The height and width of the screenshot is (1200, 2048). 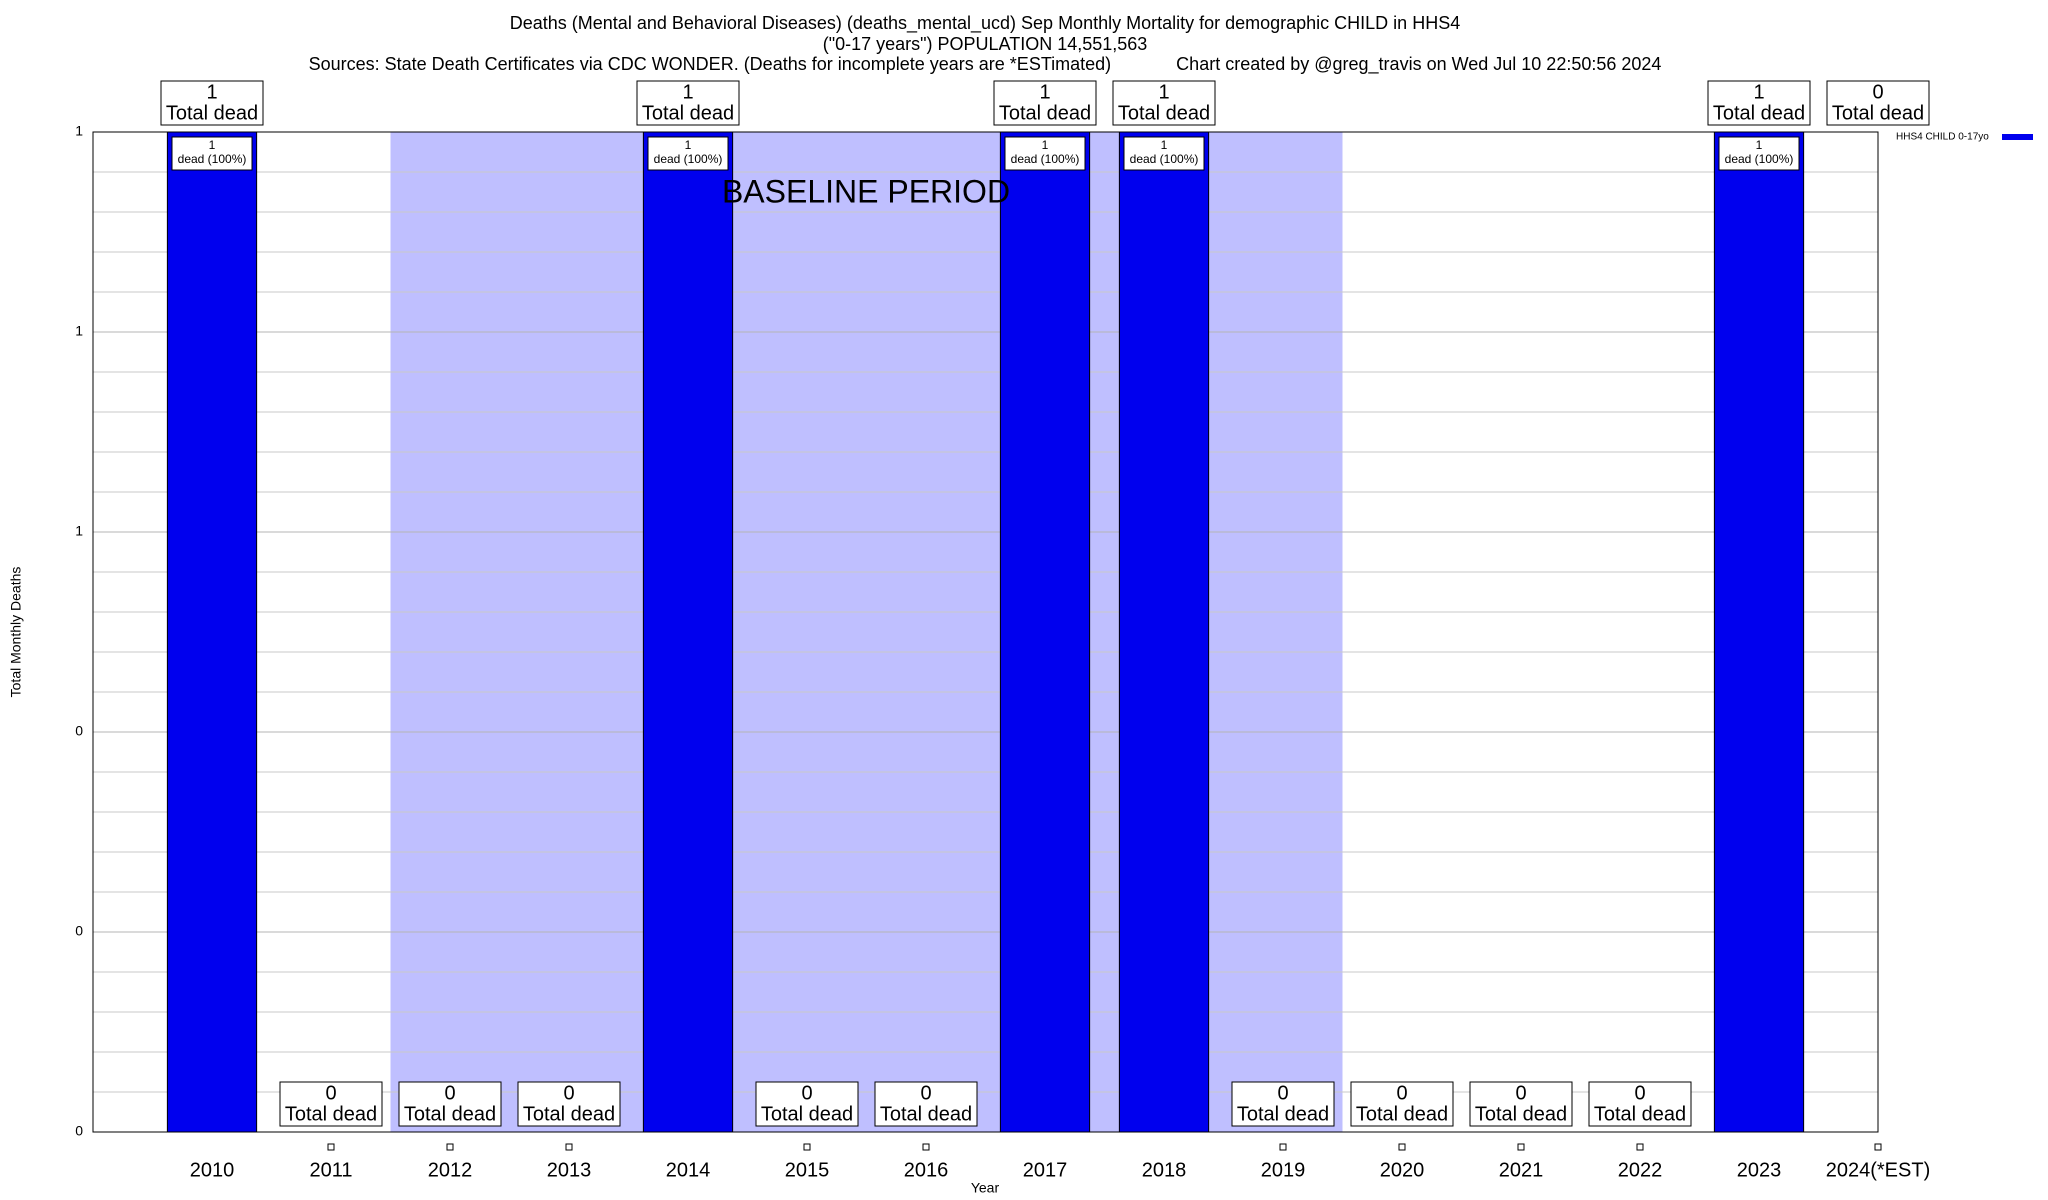 What do you see at coordinates (1402, 1170) in the screenshot?
I see `x-tick-label: 2020` at bounding box center [1402, 1170].